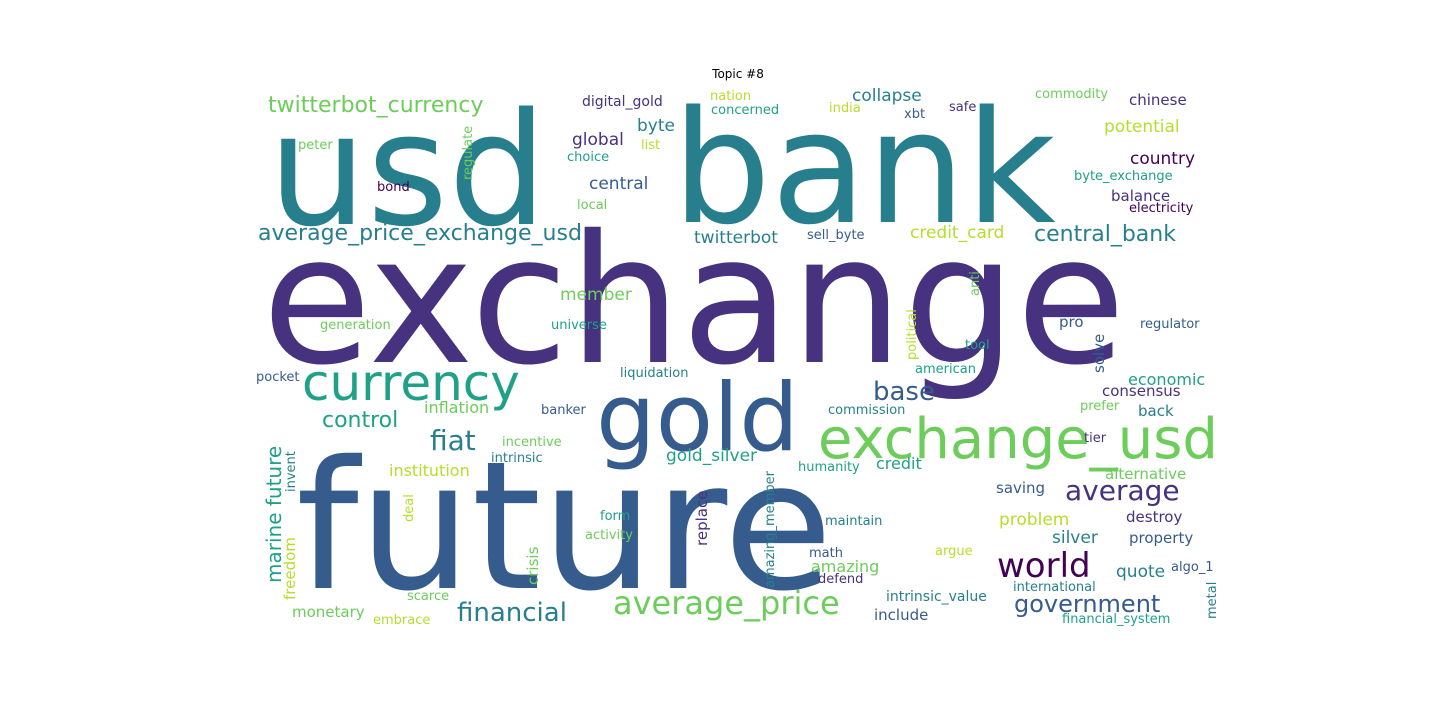 The width and height of the screenshot is (1440, 720). I want to click on word-xbt: xbt, so click(914, 114).